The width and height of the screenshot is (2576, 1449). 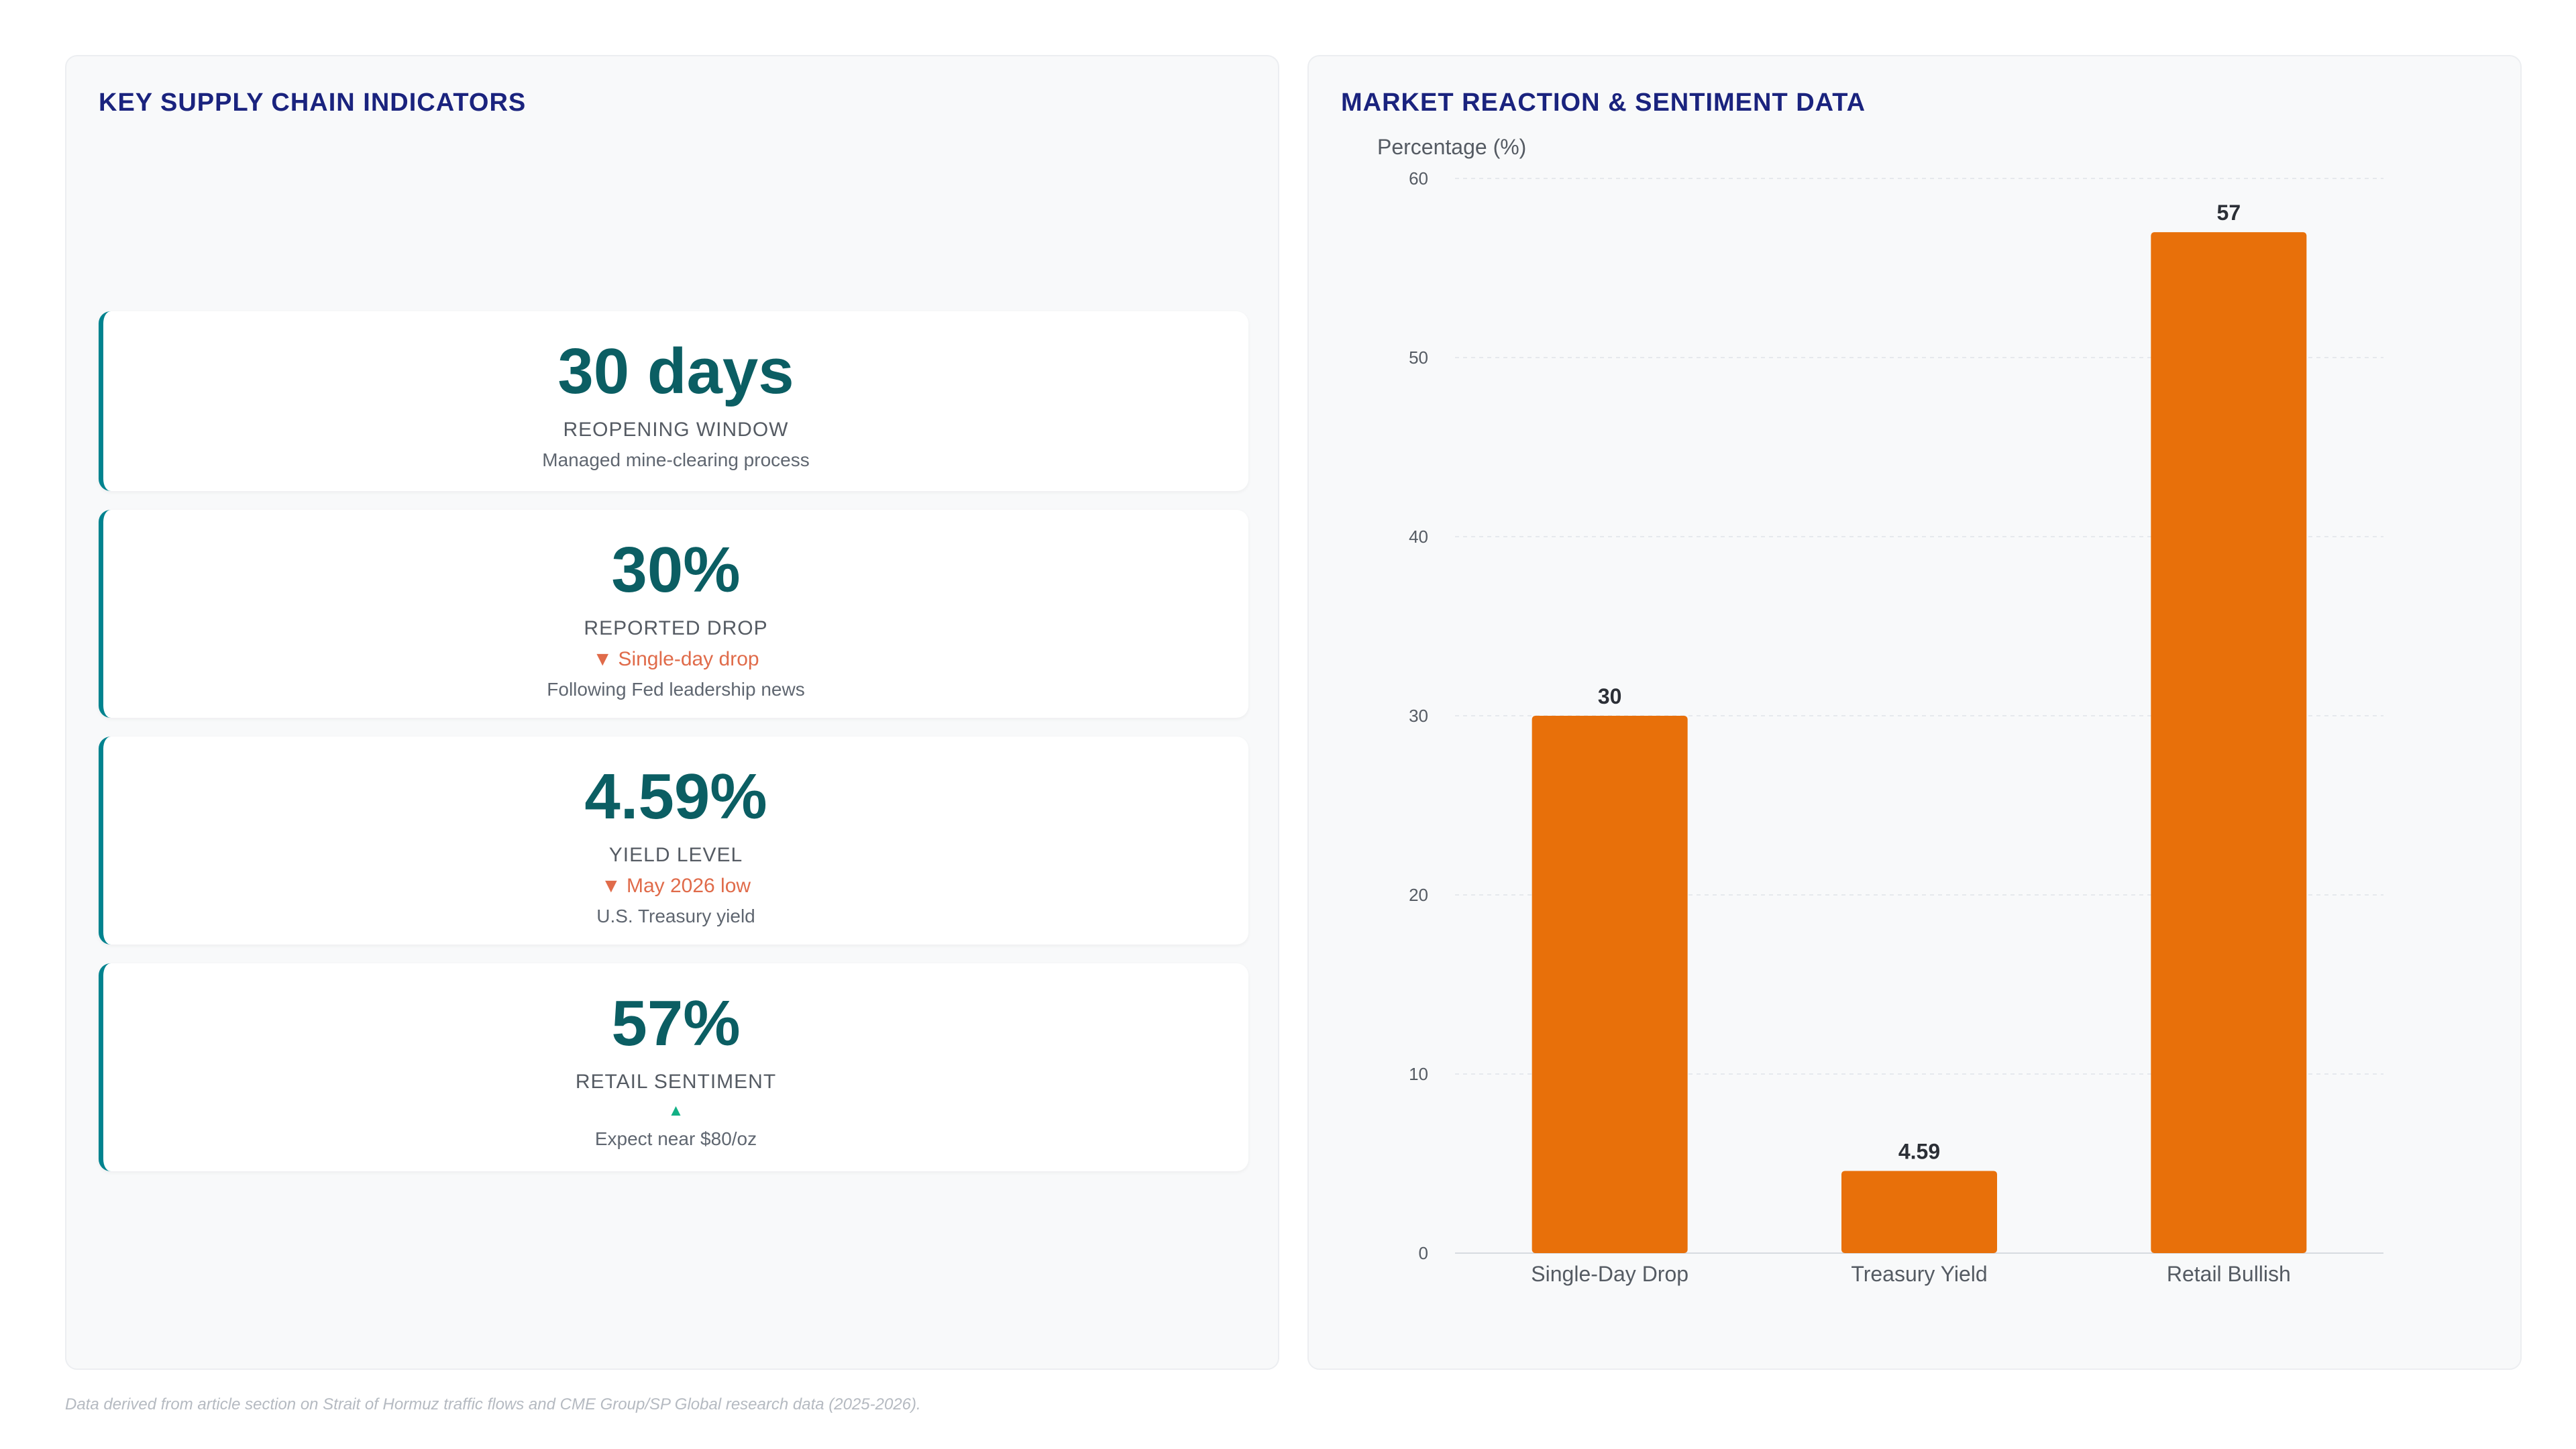 What do you see at coordinates (676, 628) in the screenshot?
I see `kpi-label: REPORTED DROP` at bounding box center [676, 628].